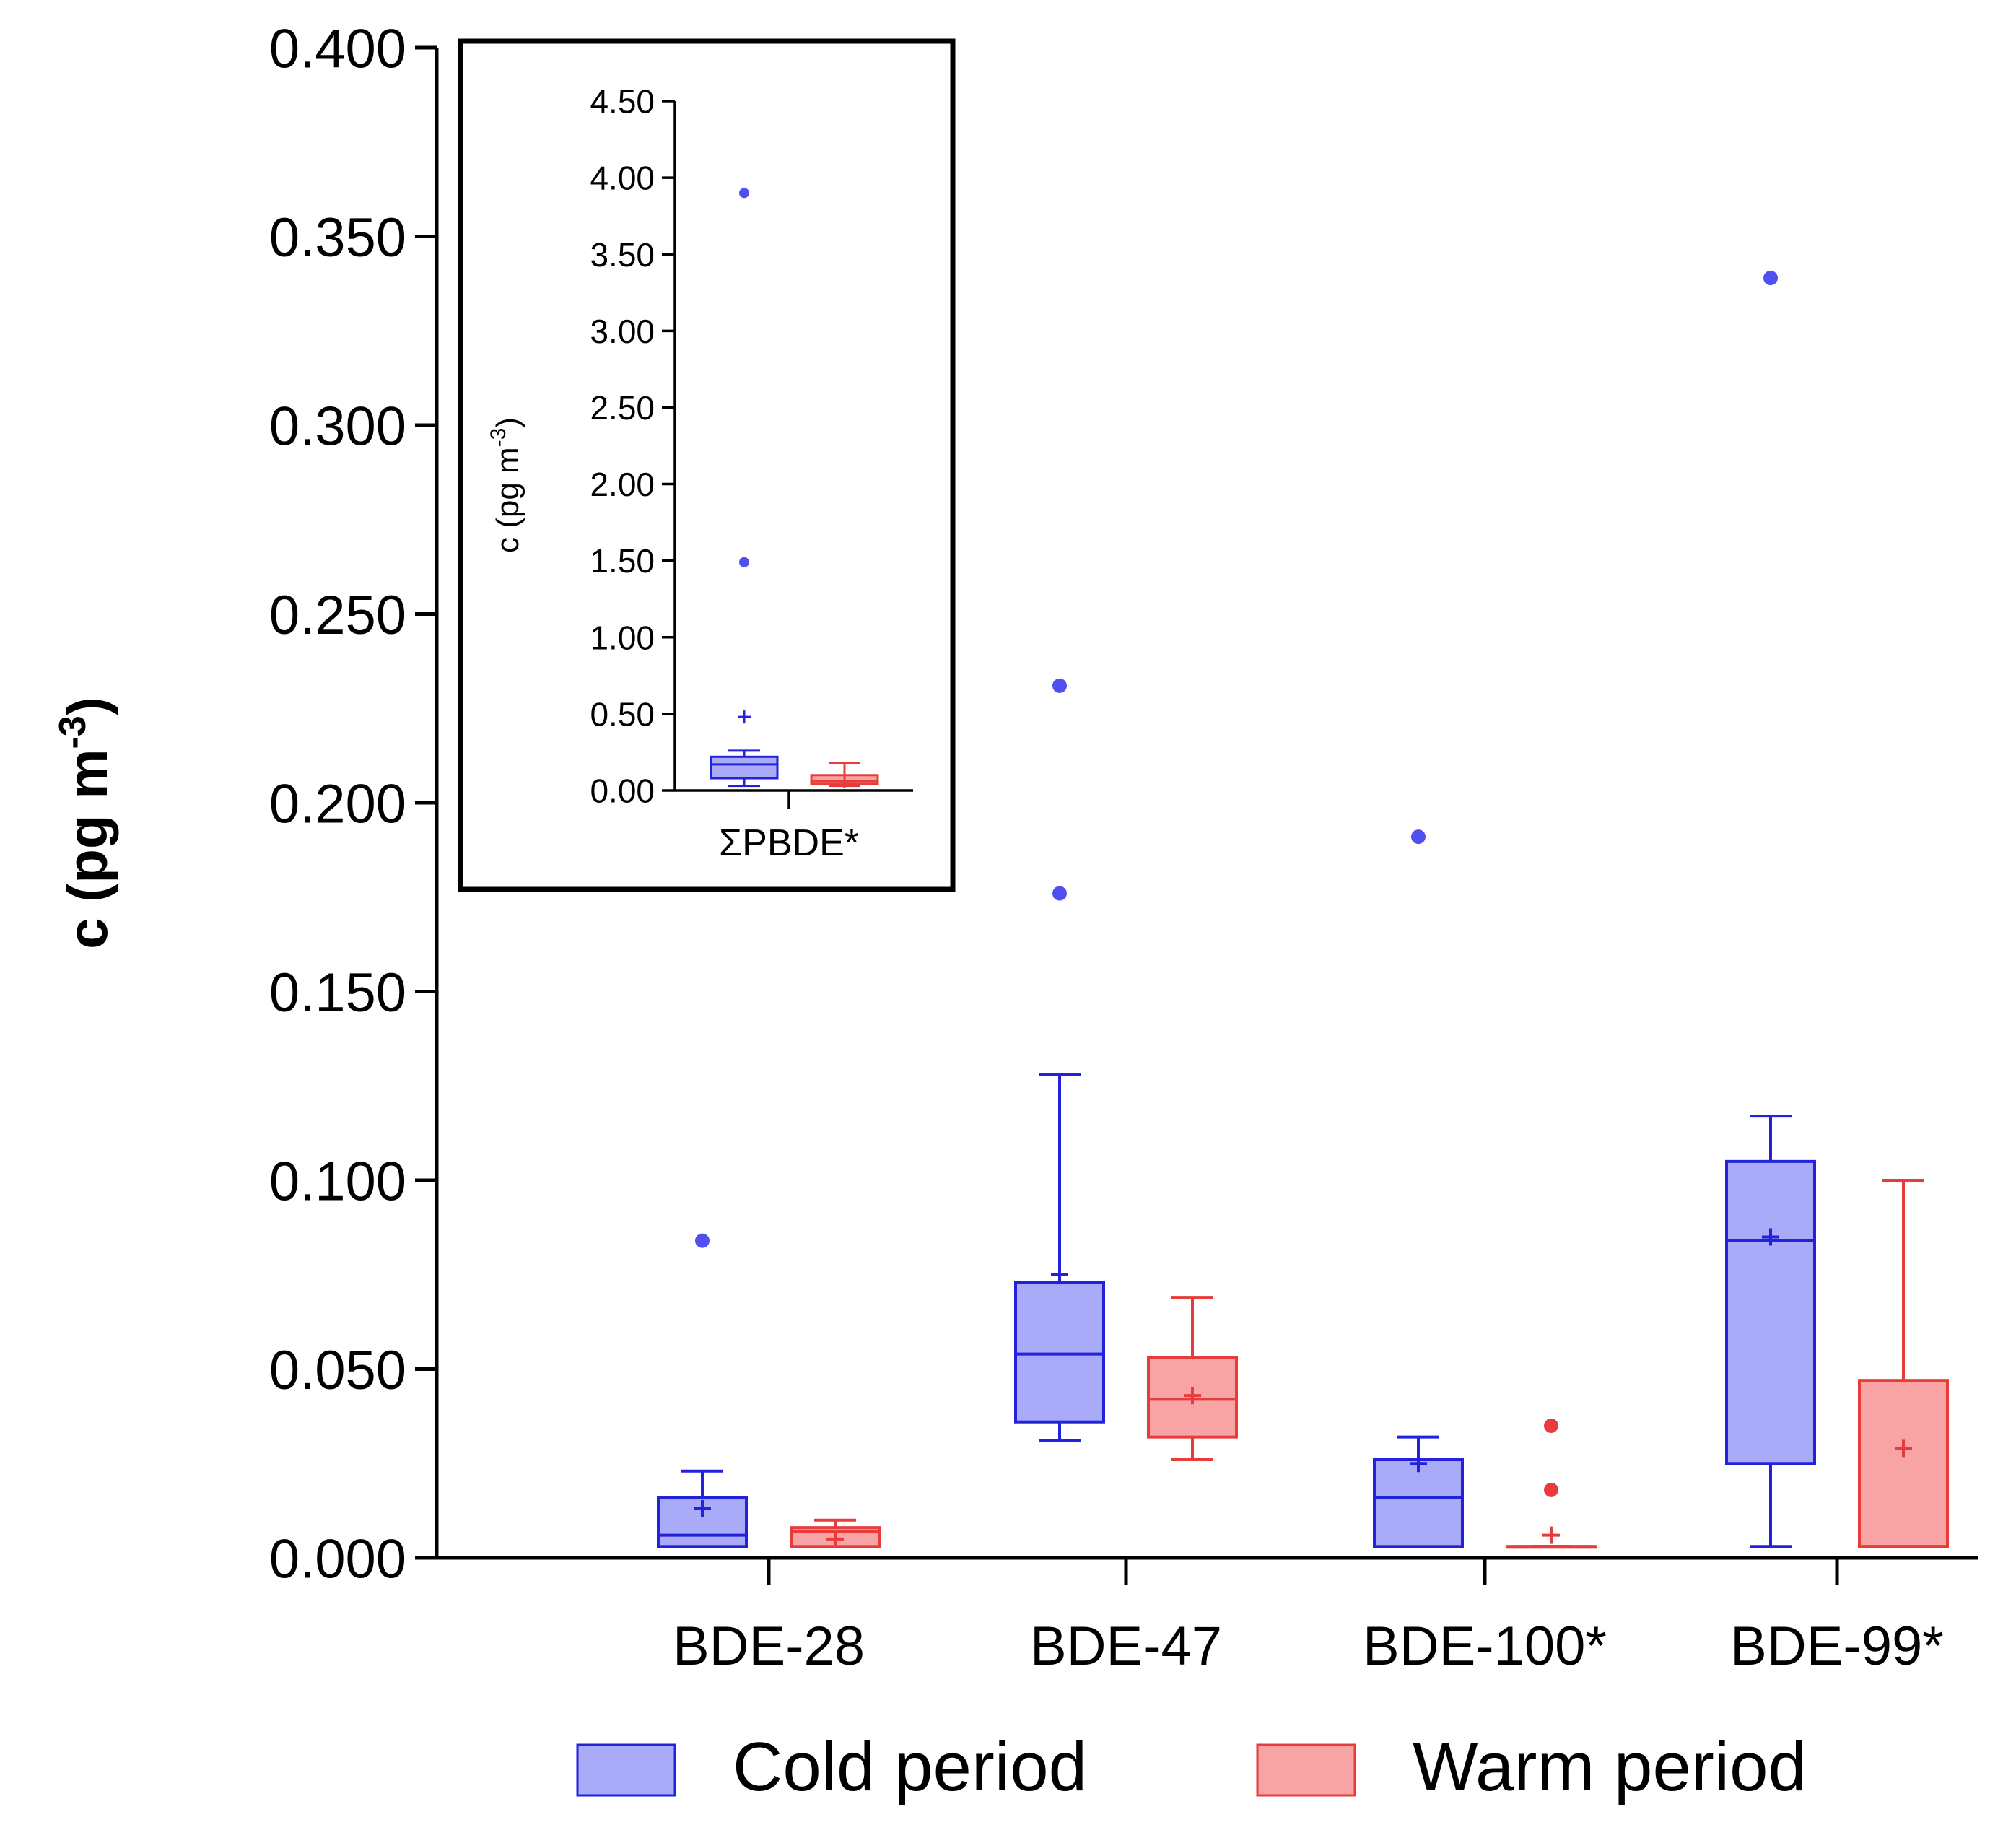  Describe the element at coordinates (1191, 1767) in the screenshot. I see `legend: Cold period Warm period` at that location.